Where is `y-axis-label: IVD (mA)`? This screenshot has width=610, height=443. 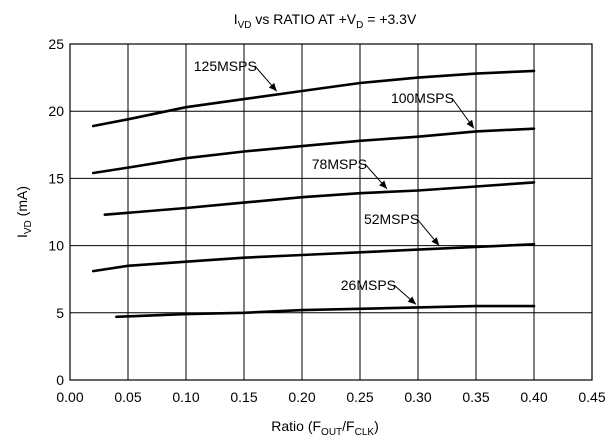
y-axis-label: IVD (mA) is located at coordinates (24, 212).